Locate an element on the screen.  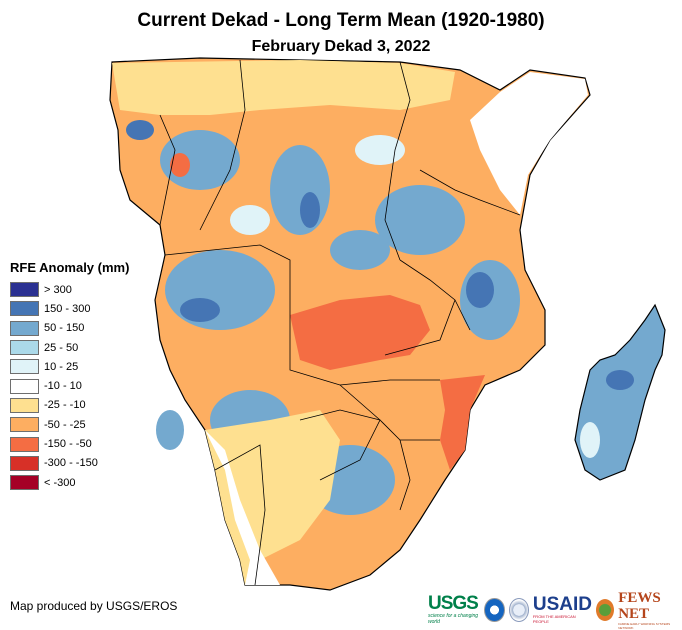
region-north-sahel is located at coordinates (283, 87).